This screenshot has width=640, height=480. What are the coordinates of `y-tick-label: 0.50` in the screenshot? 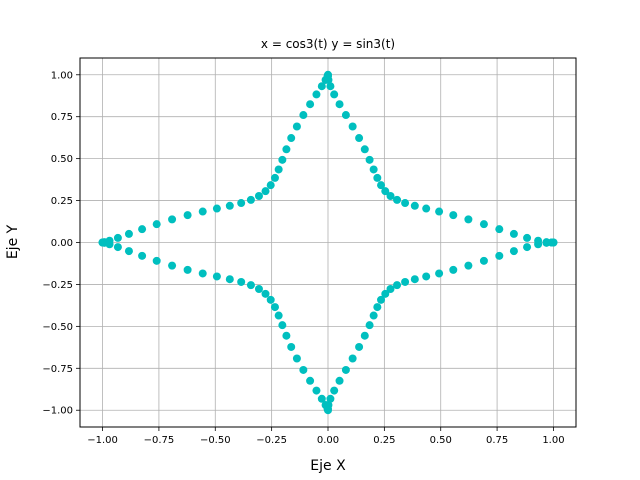 It's located at (62, 159).